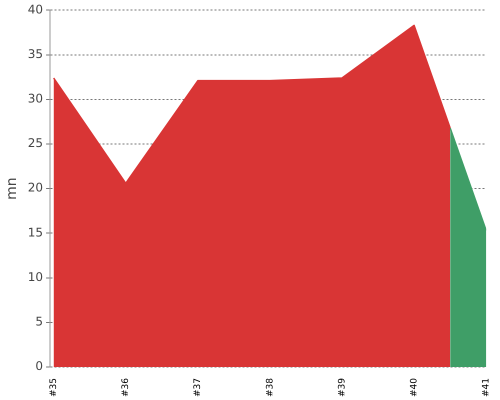  What do you see at coordinates (36, 53) in the screenshot?
I see `y-tick-label: 35` at bounding box center [36, 53].